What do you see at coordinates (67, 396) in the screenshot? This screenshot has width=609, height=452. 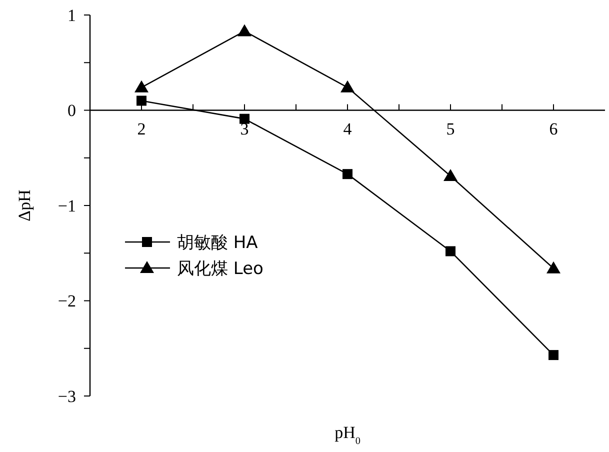 I see `y-tick-label: −3` at bounding box center [67, 396].